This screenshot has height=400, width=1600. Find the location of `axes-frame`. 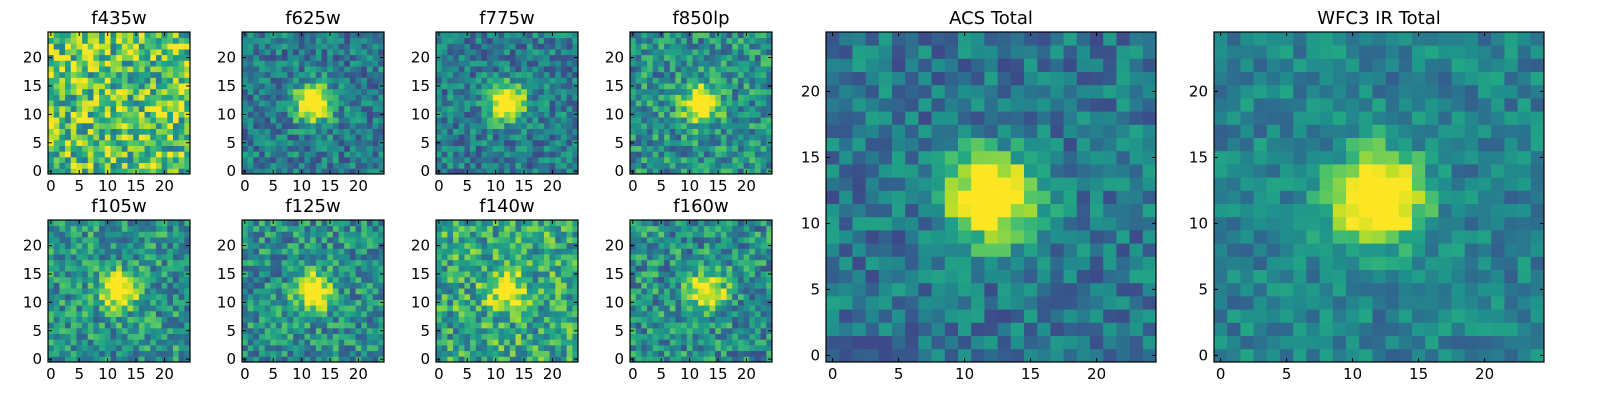

axes-frame is located at coordinates (313, 291).